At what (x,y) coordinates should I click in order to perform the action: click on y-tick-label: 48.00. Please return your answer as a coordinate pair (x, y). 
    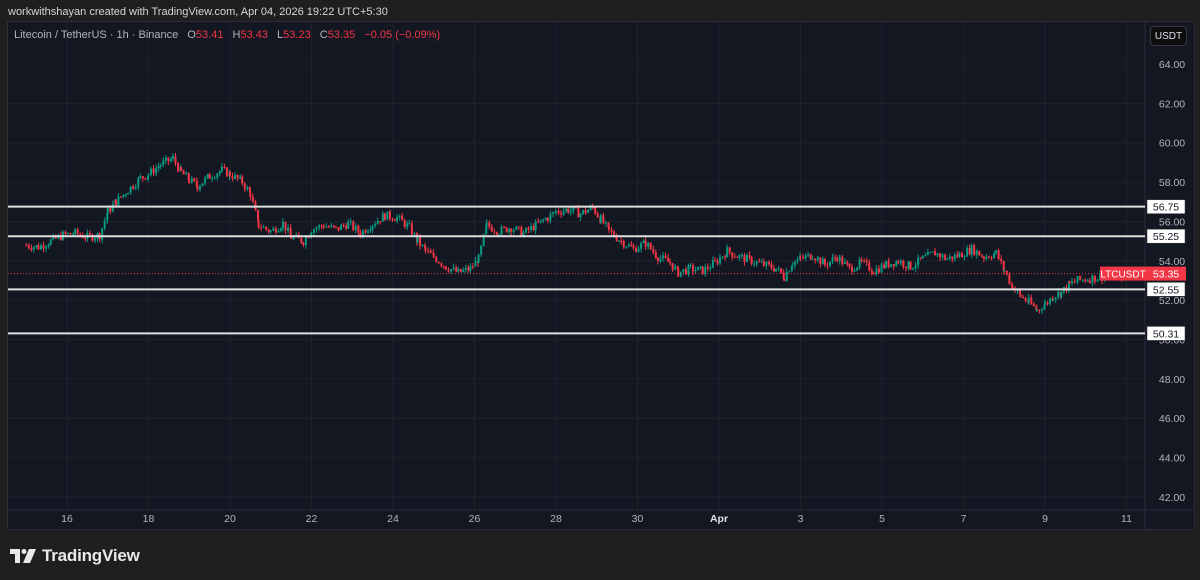
    Looking at the image, I should click on (1172, 380).